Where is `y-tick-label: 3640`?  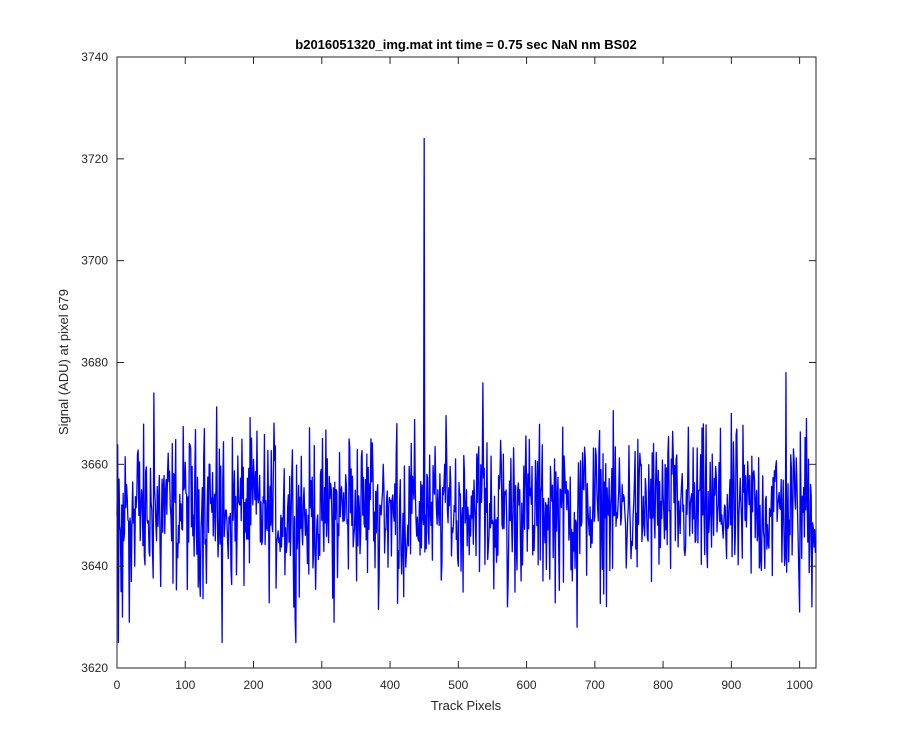 y-tick-label: 3640 is located at coordinates (94, 566).